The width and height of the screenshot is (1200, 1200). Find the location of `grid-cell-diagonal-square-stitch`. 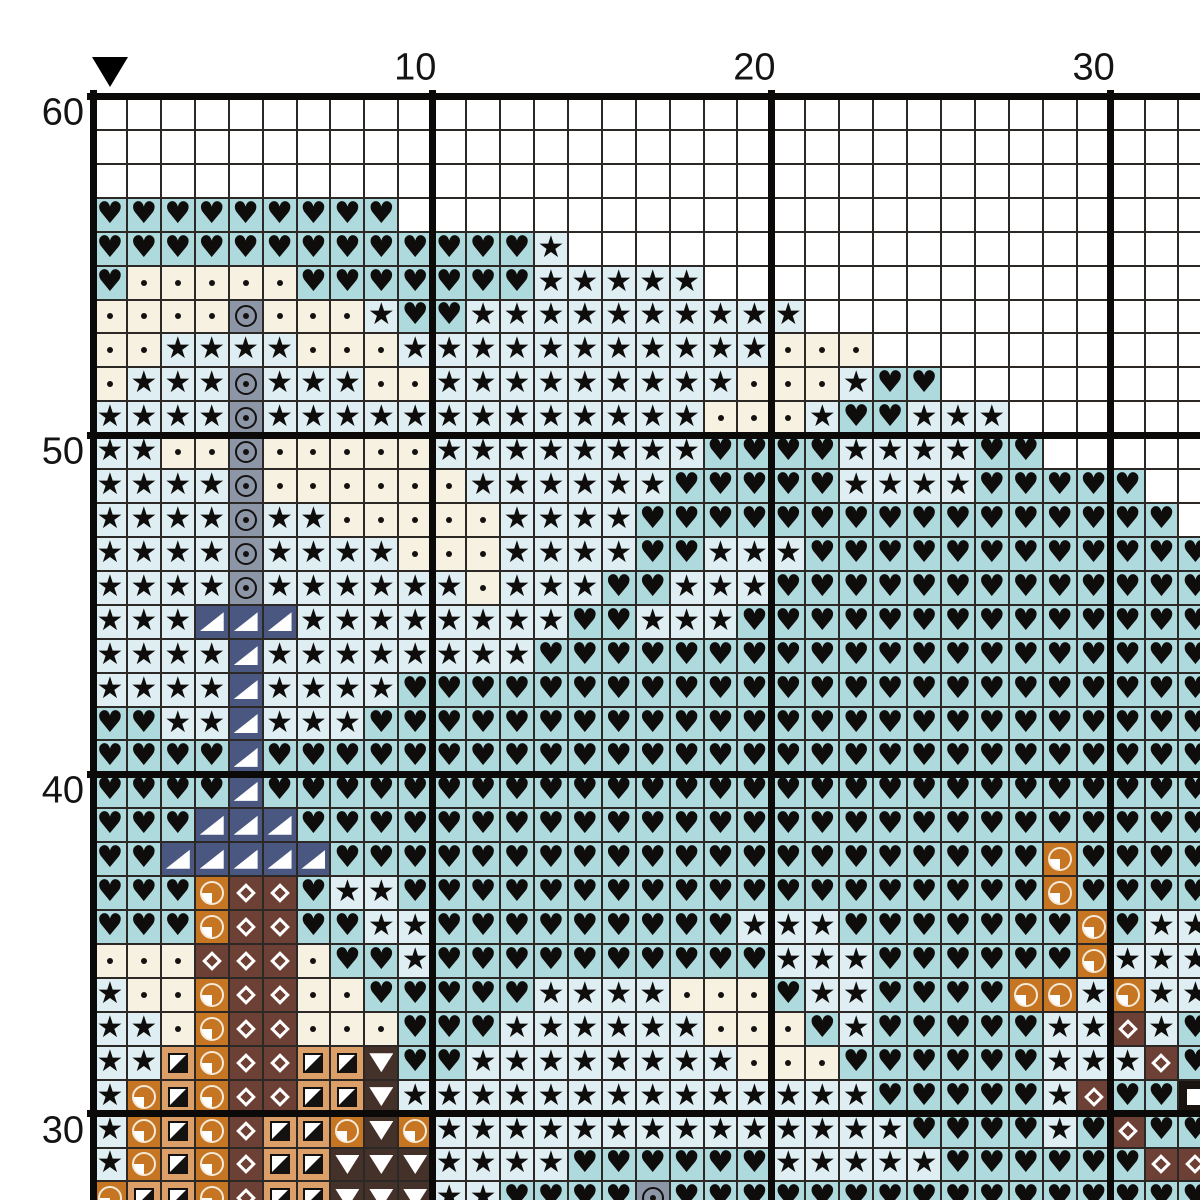

grid-cell-diagonal-square-stitch is located at coordinates (177, 1062).